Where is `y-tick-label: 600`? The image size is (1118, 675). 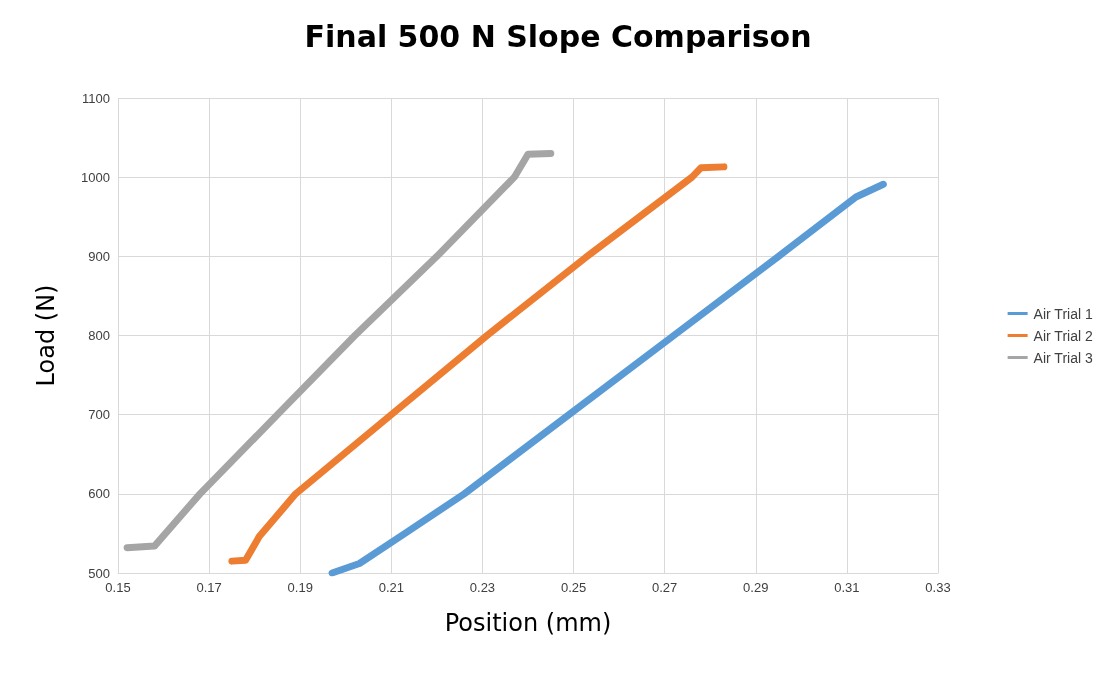
y-tick-label: 600 is located at coordinates (99, 494).